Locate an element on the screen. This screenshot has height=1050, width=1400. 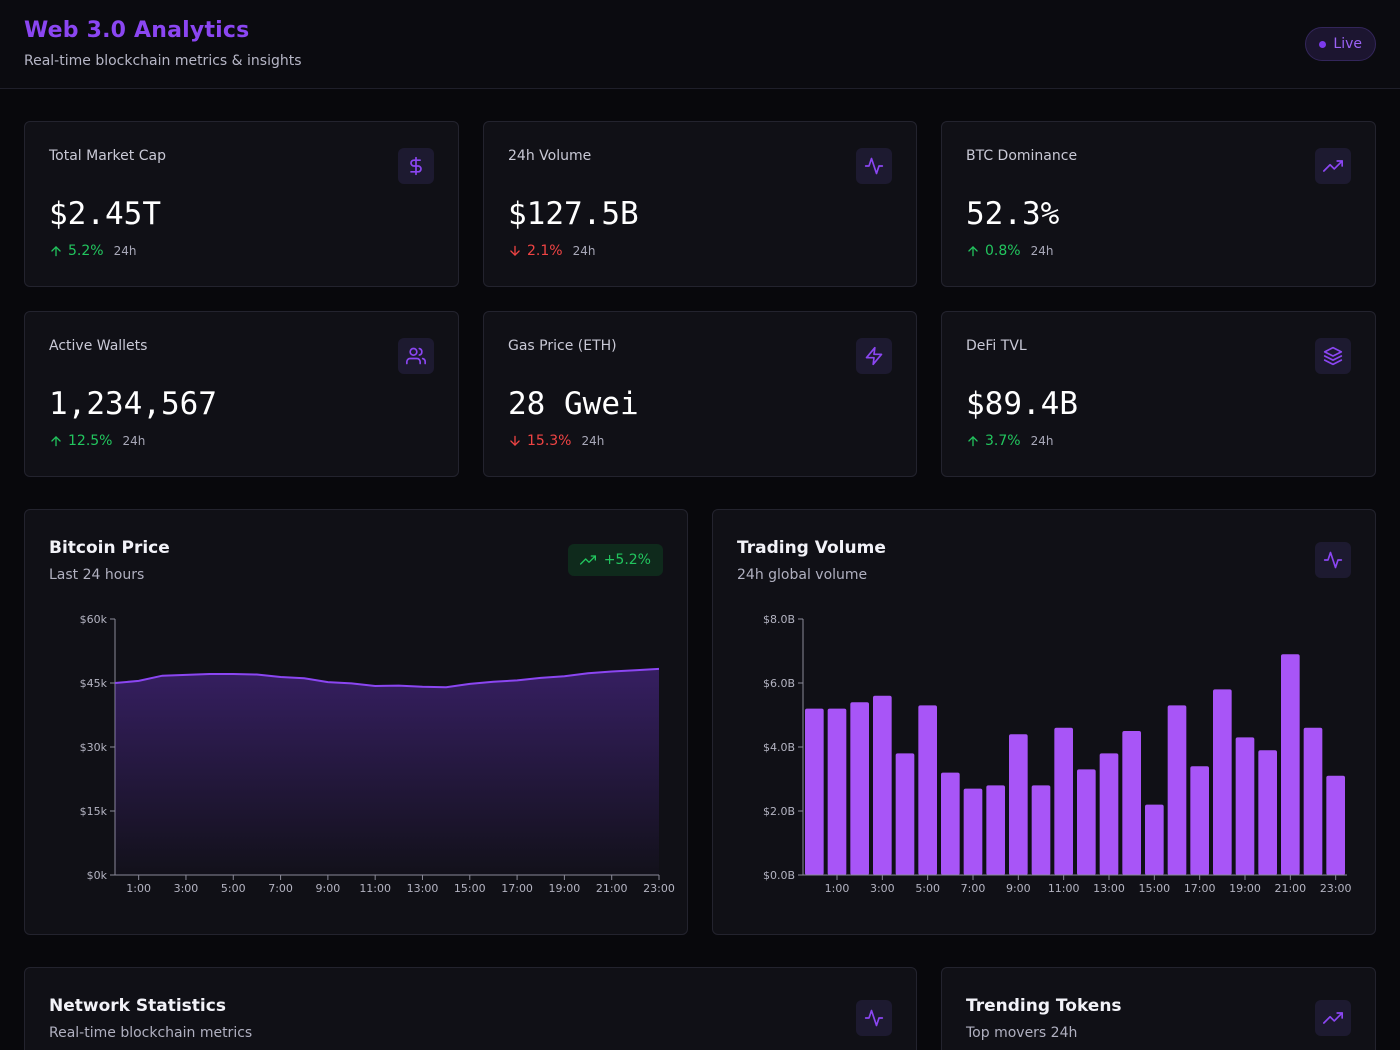
x-tick-label: 23:00 is located at coordinates (1336, 888).